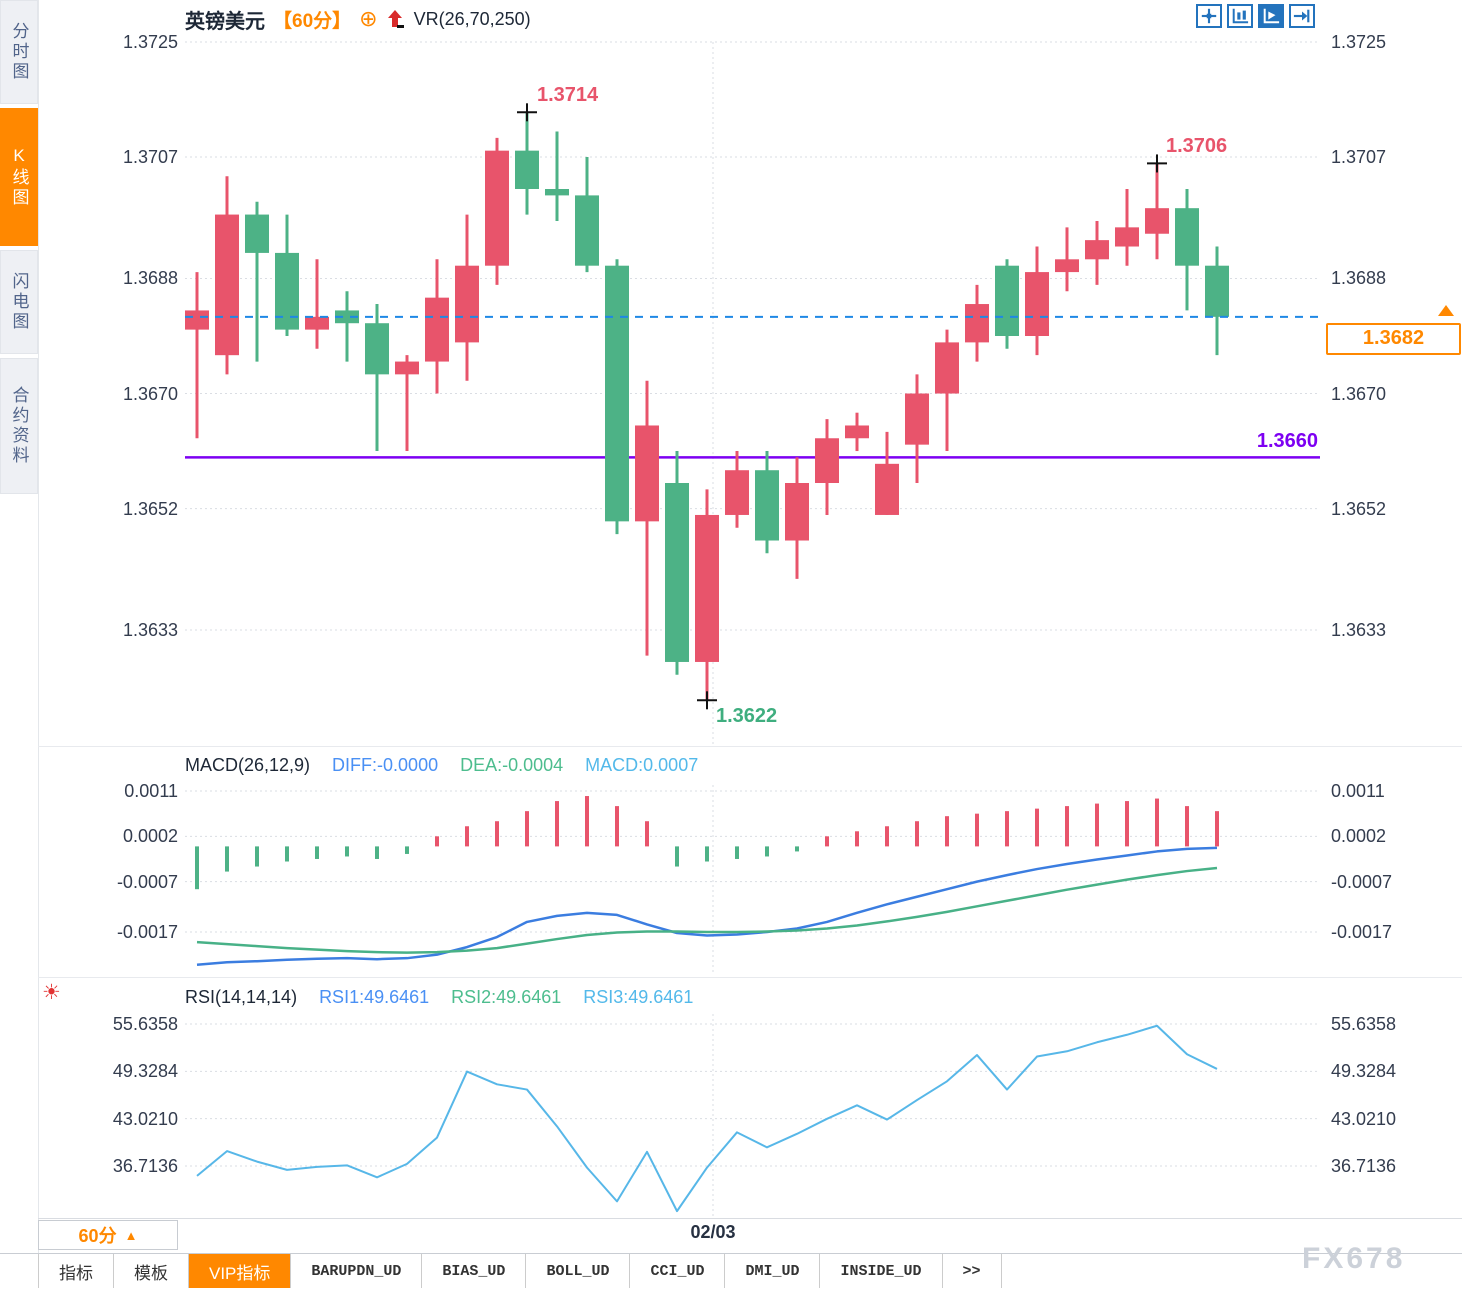 The image size is (1462, 1293). What do you see at coordinates (1359, 42) in the screenshot?
I see `y-axis-tick-right: 1.3725` at bounding box center [1359, 42].